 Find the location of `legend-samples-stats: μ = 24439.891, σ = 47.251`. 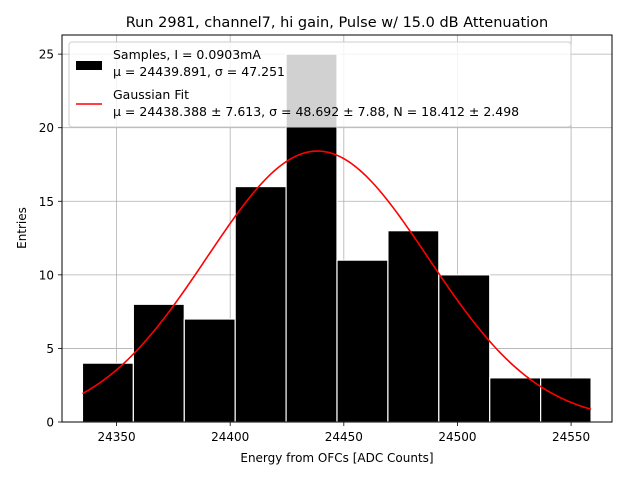

legend-samples-stats: μ = 24439.891, σ = 47.251 is located at coordinates (199, 71).